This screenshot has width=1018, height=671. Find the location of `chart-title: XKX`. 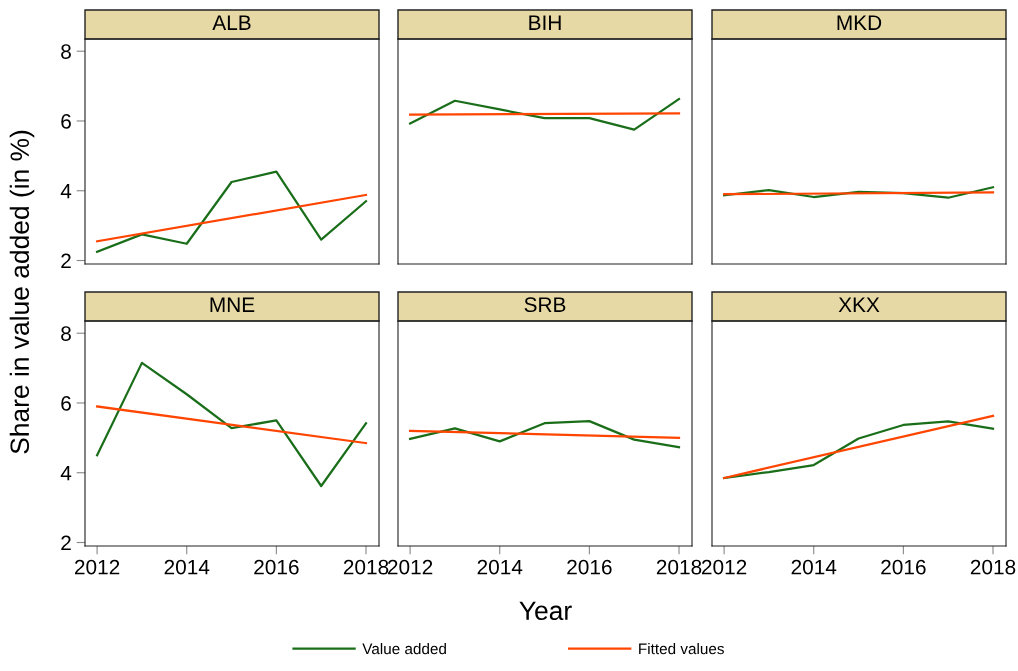

chart-title: XKX is located at coordinates (859, 304).